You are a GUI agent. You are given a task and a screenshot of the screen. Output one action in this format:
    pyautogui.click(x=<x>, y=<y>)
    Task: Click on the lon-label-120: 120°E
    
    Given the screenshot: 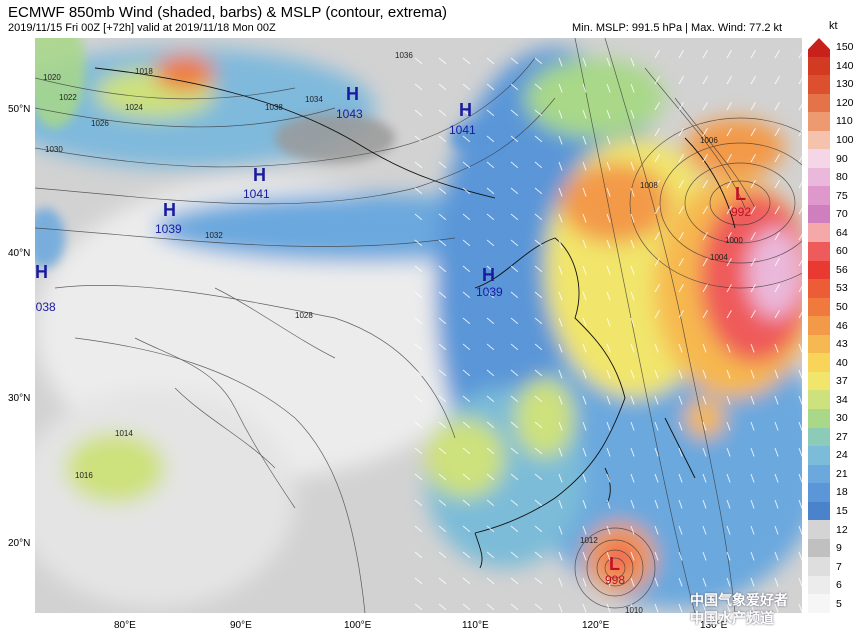 What is the action you would take?
    pyautogui.click(x=596, y=625)
    